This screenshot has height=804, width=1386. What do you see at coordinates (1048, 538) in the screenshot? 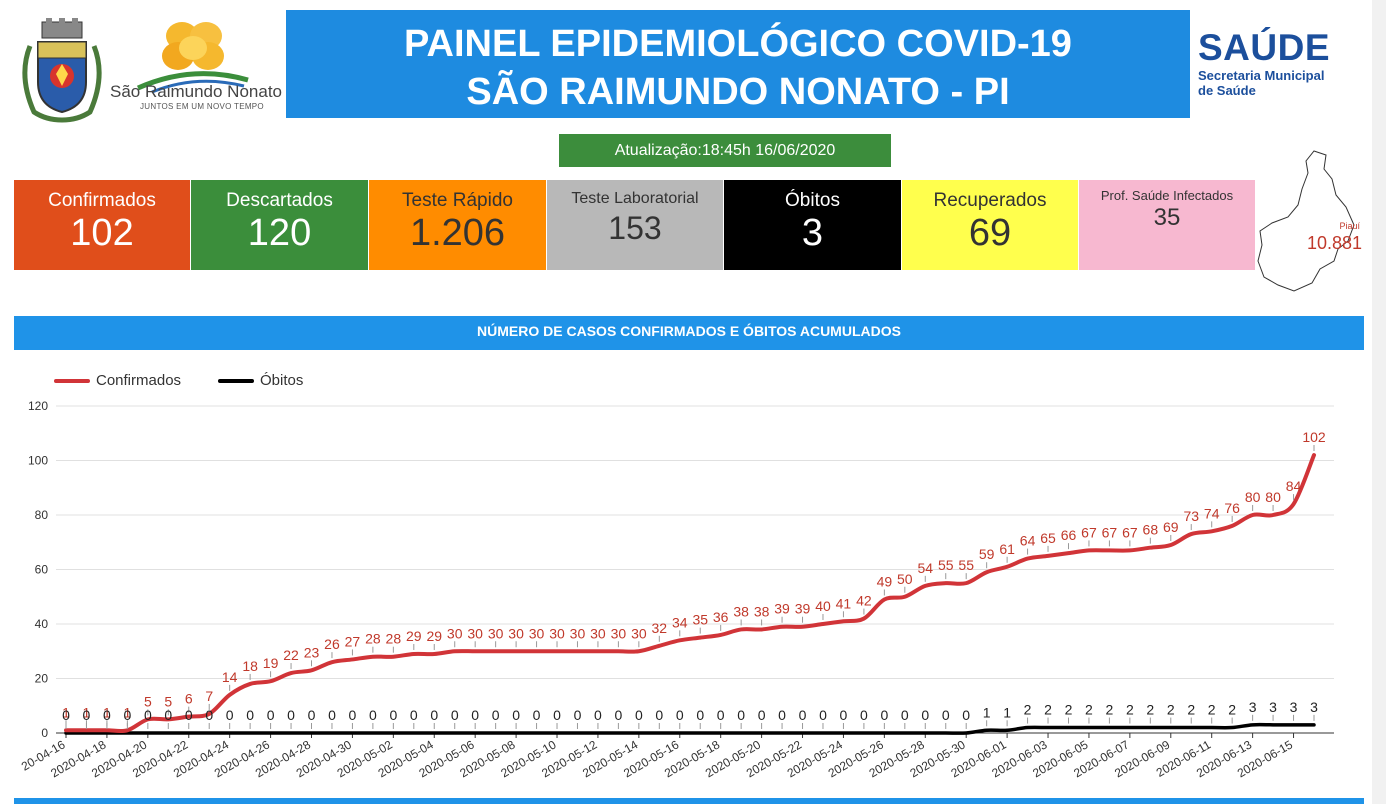
I see `confirmados-data-label: 65` at bounding box center [1048, 538].